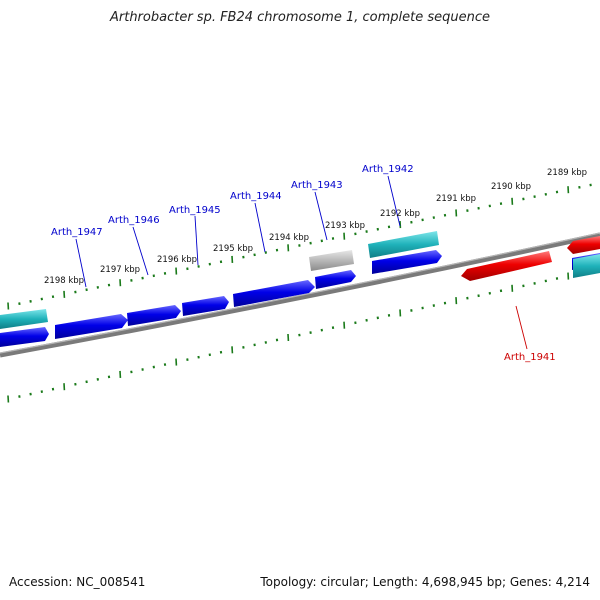 The width and height of the screenshot is (600, 600). I want to click on reverse-genes, so click(530, 258).